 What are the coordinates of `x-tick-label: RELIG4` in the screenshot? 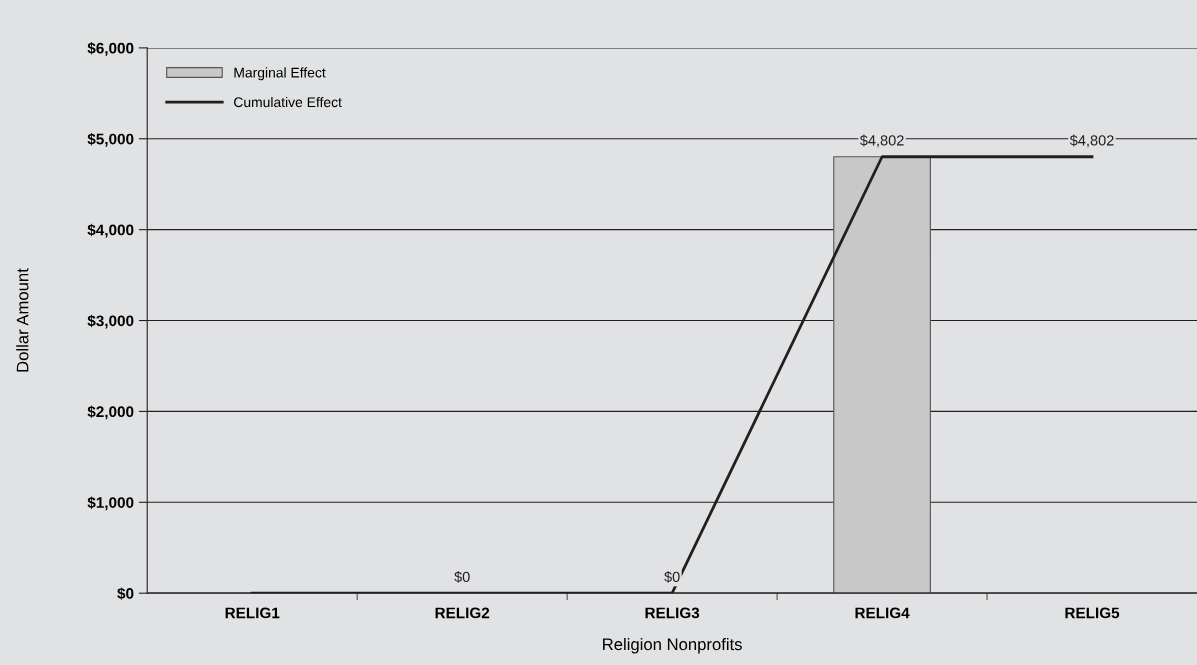 It's located at (882, 613).